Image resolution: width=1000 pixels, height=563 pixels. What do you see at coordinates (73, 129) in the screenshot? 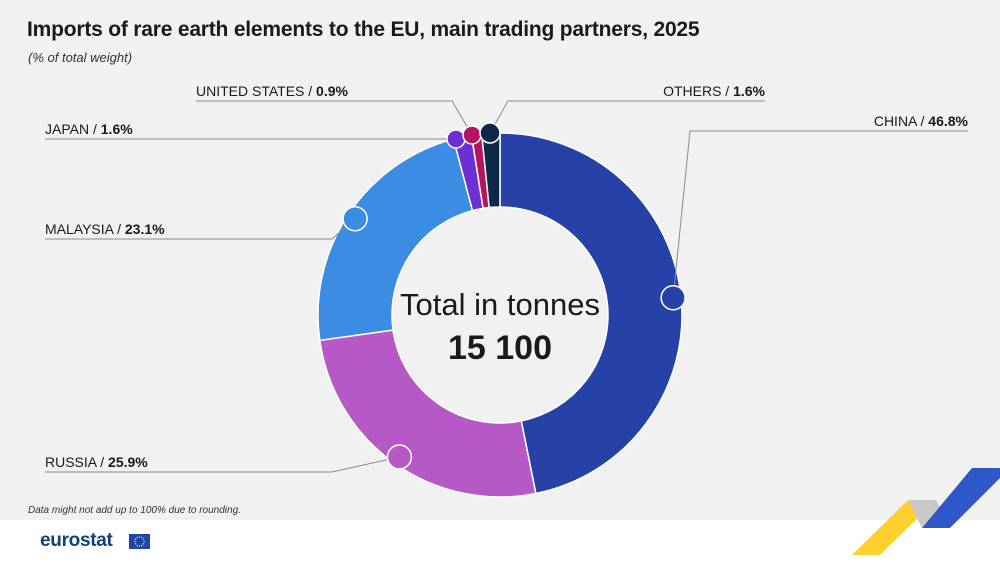
I see `label-name-japan: JAPAN /` at bounding box center [73, 129].